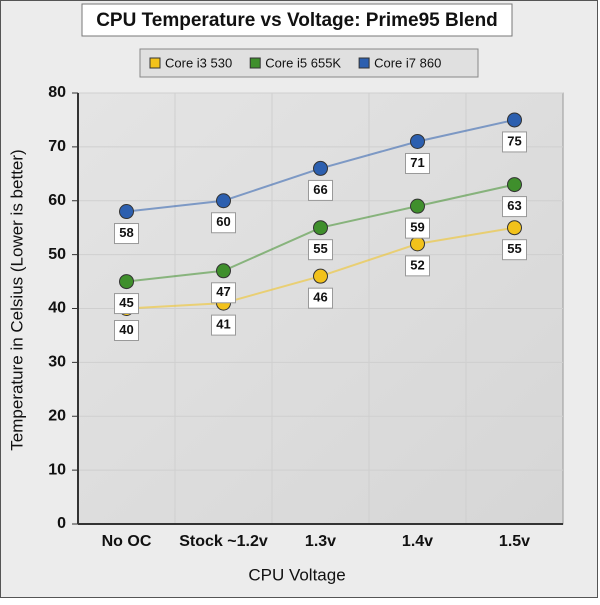  I want to click on y-tick-label: 20, so click(57, 415).